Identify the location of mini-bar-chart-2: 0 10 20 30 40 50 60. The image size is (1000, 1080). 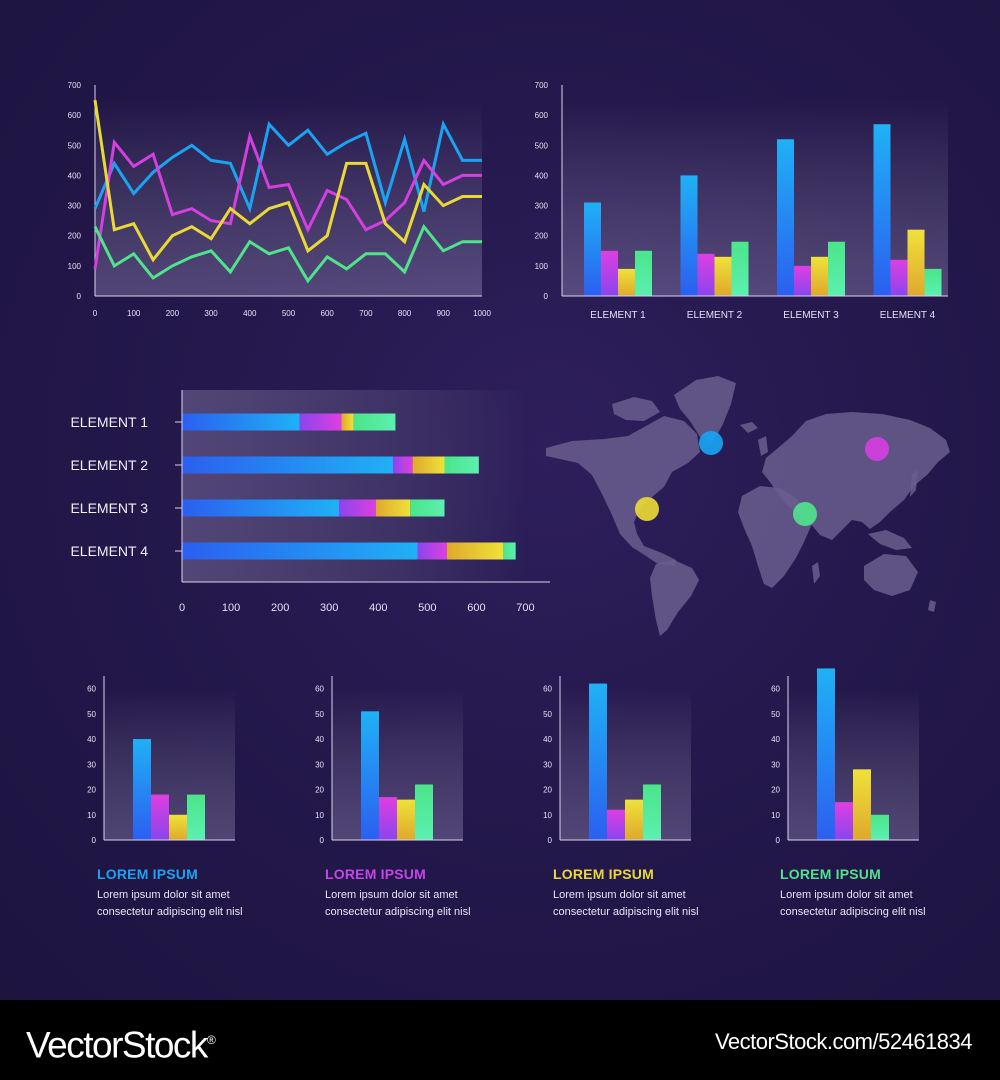
(389, 760).